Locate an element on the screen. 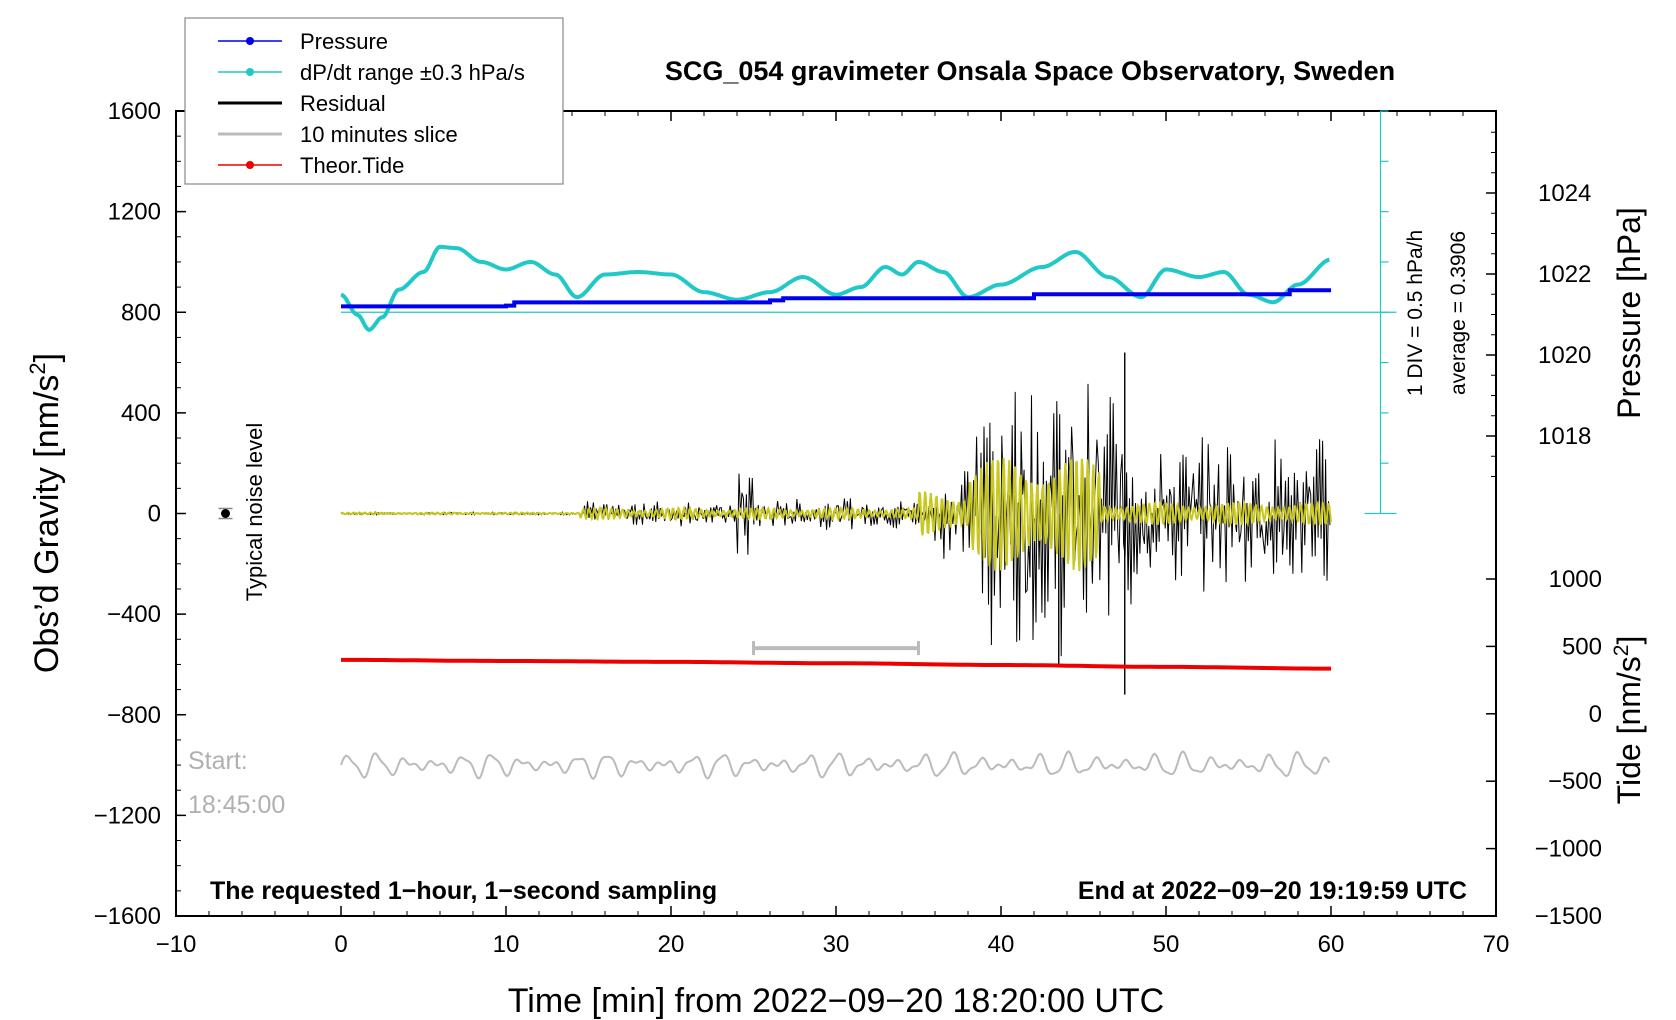 Image resolution: width=1676 pixels, height=1020 pixels. x-tick-label: 60 is located at coordinates (1331, 944).